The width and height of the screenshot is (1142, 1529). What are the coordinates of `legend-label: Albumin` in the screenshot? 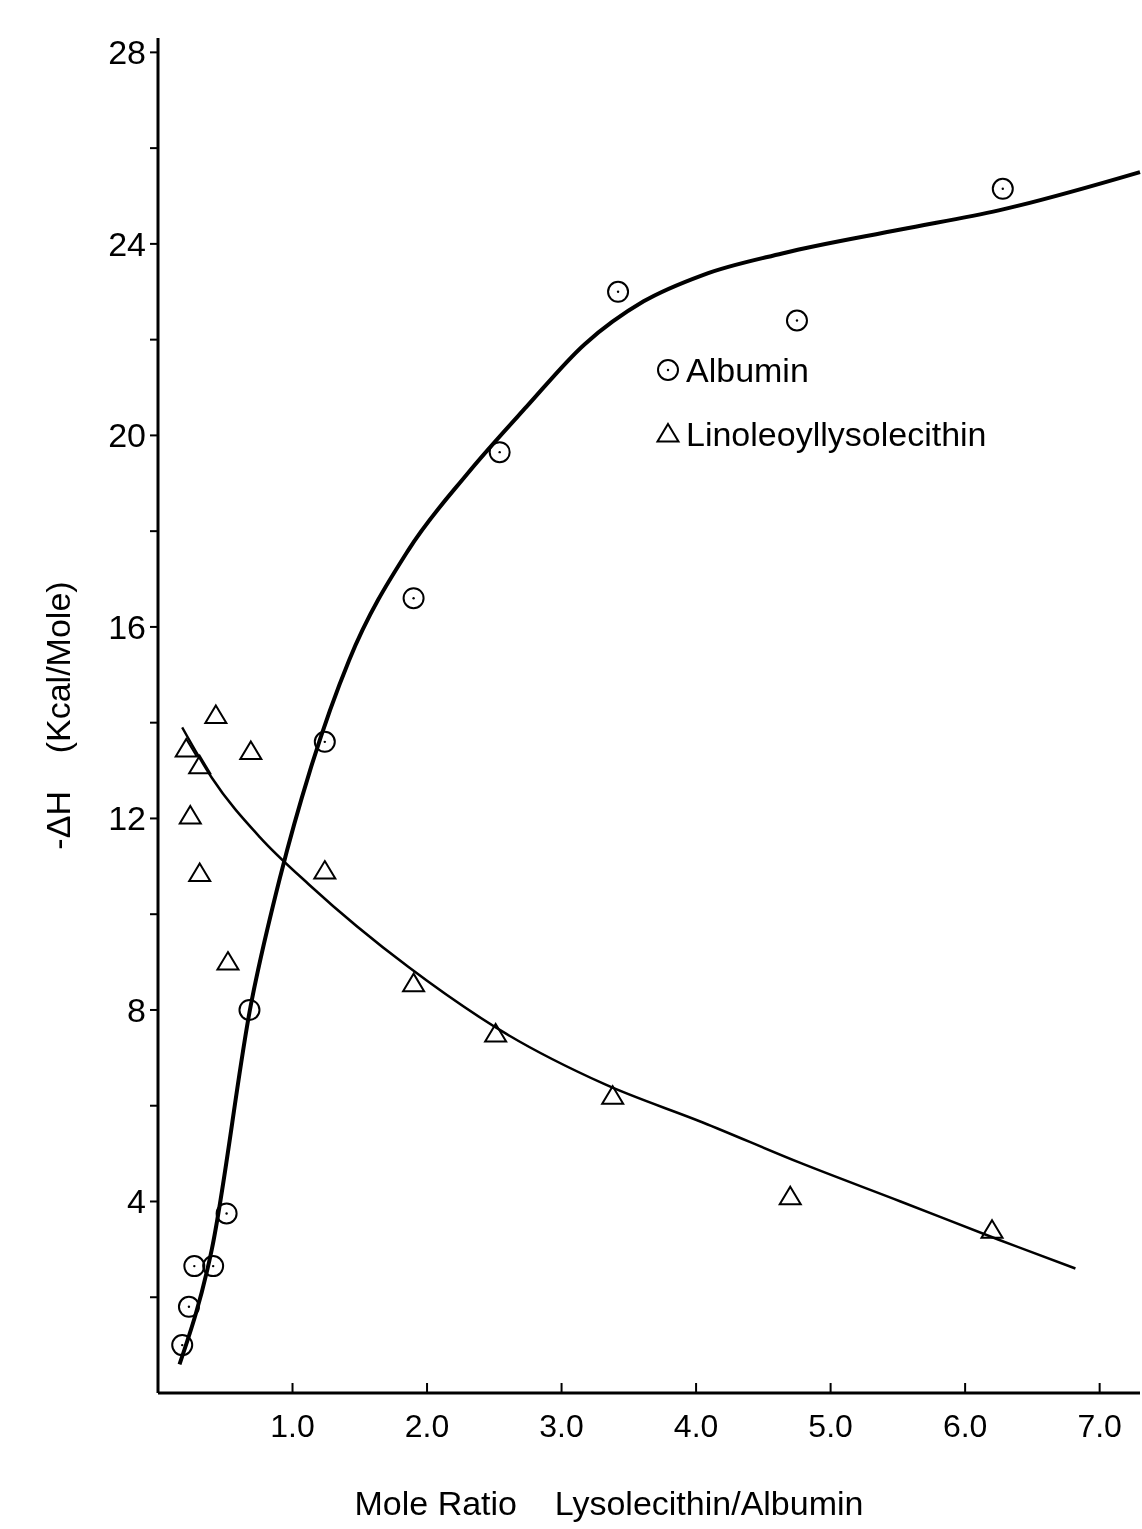 It's located at (747, 370).